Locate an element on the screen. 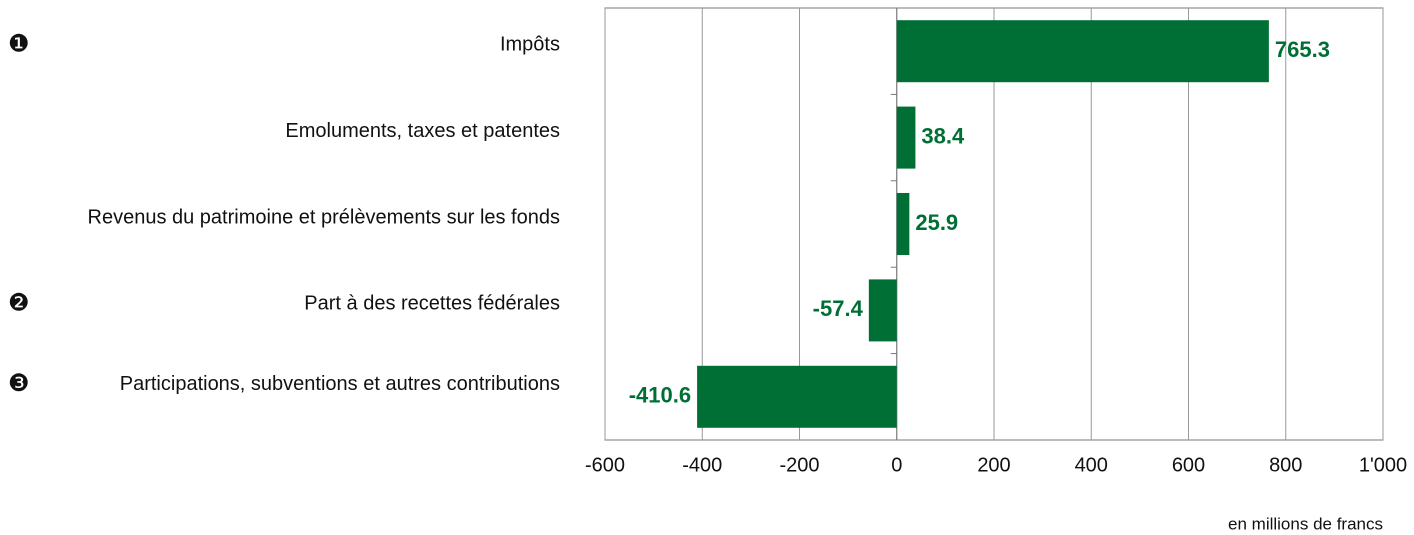  y-tick-label: Part à des recettes fédérales is located at coordinates (432, 304).